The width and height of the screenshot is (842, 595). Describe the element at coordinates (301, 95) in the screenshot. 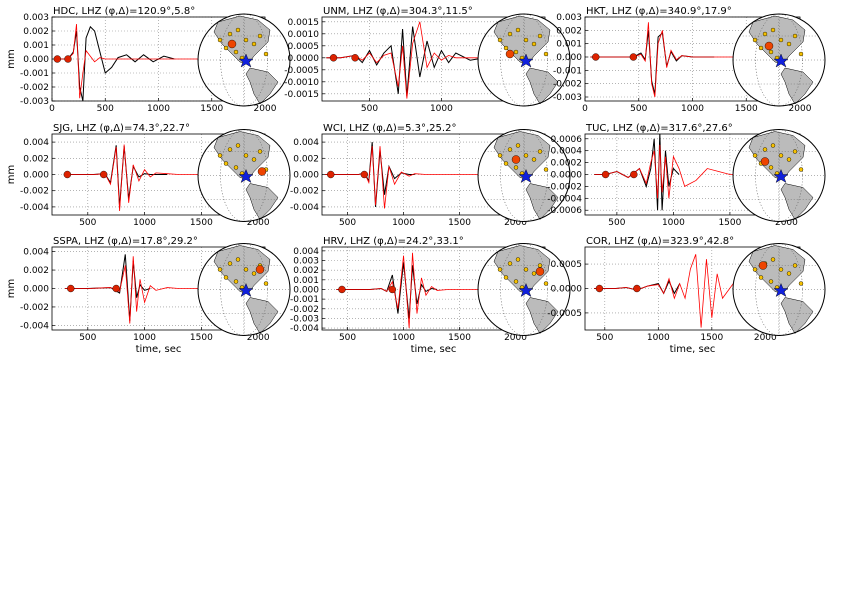

I see `y-tick-label: -0.0015` at that location.